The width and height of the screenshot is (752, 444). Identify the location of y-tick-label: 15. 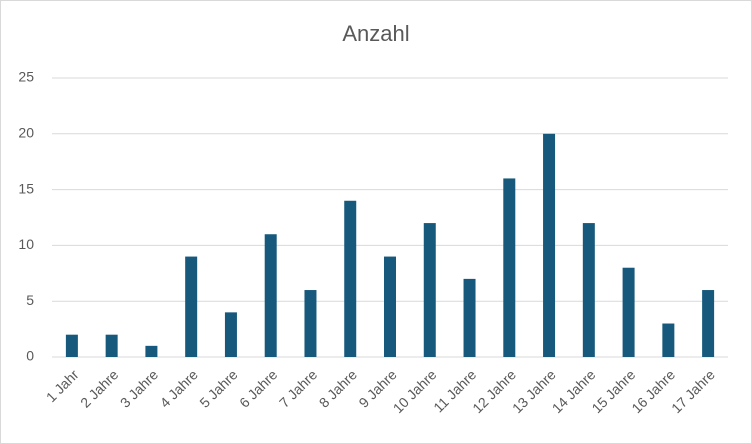
(26, 188).